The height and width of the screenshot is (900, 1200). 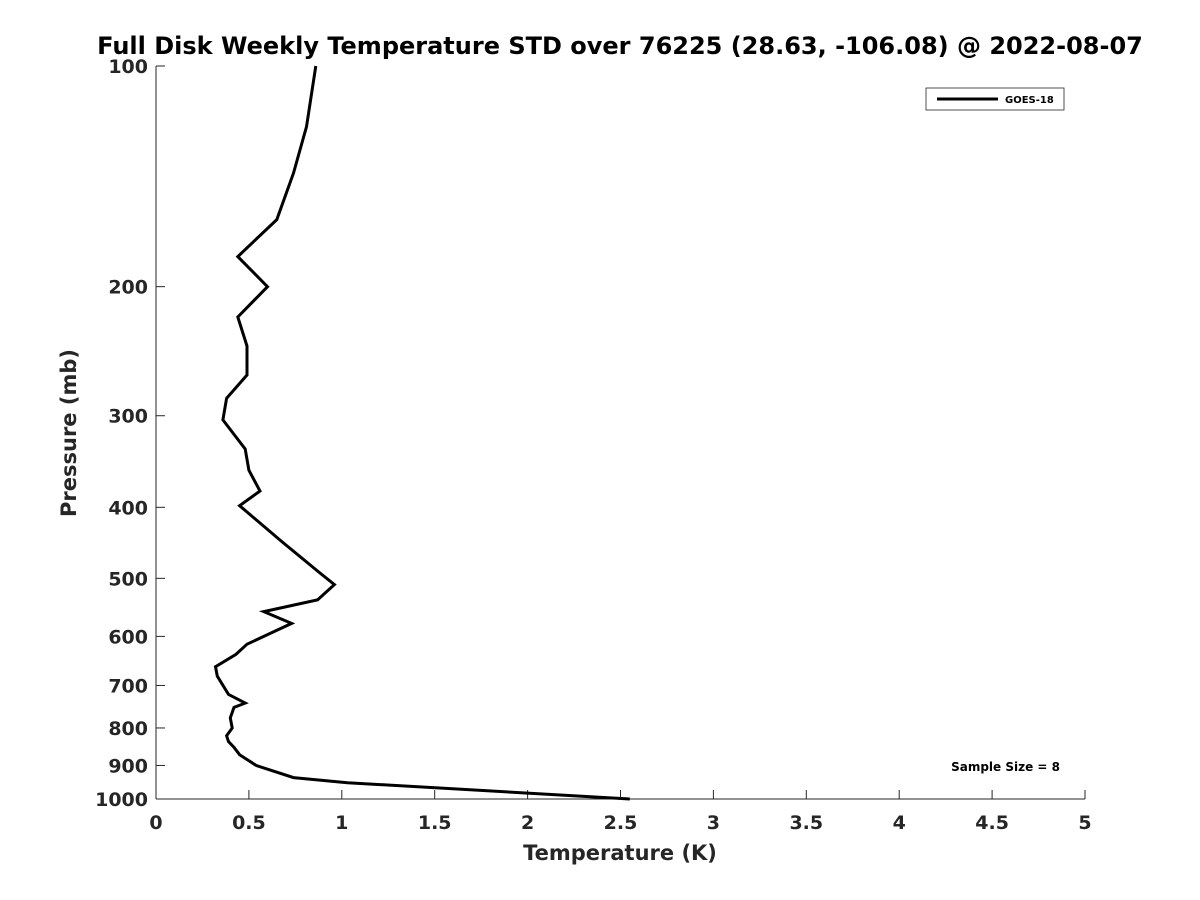 I want to click on x-tick-label: 0, so click(x=155, y=823).